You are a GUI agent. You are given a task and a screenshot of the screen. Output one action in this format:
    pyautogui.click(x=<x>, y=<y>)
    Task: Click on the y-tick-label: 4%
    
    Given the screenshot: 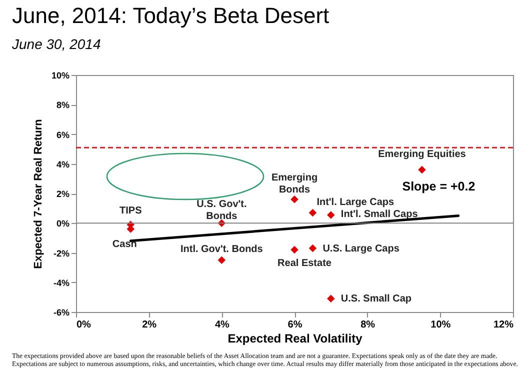 What is the action you would take?
    pyautogui.click(x=63, y=164)
    